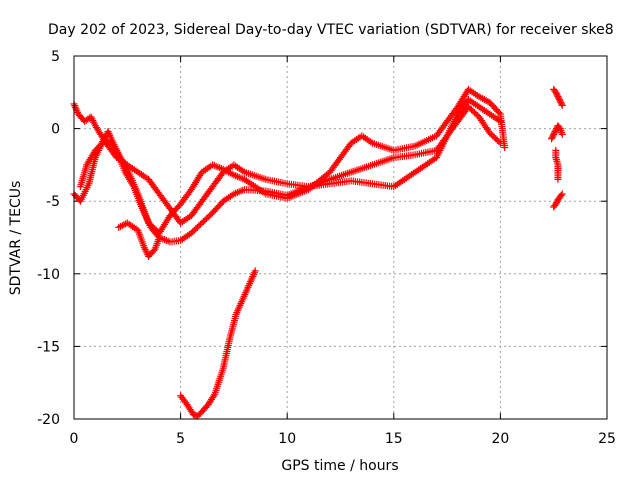  Describe the element at coordinates (500, 439) in the screenshot. I see `x-tick-label: 20` at that location.